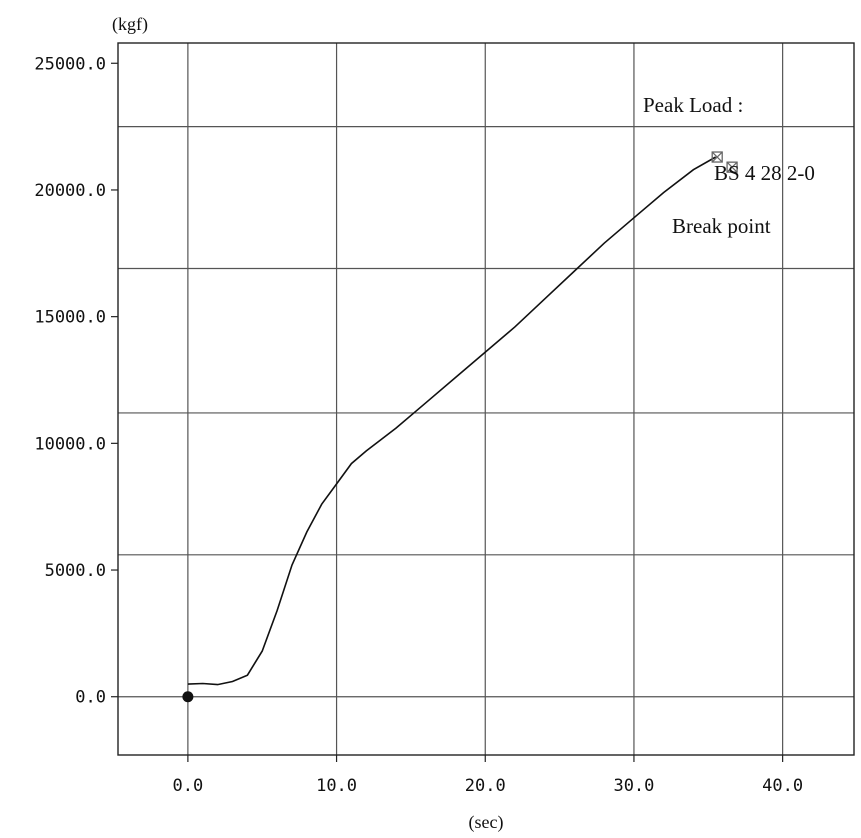  What do you see at coordinates (717, 157) in the screenshot?
I see `peak-load-marker` at bounding box center [717, 157].